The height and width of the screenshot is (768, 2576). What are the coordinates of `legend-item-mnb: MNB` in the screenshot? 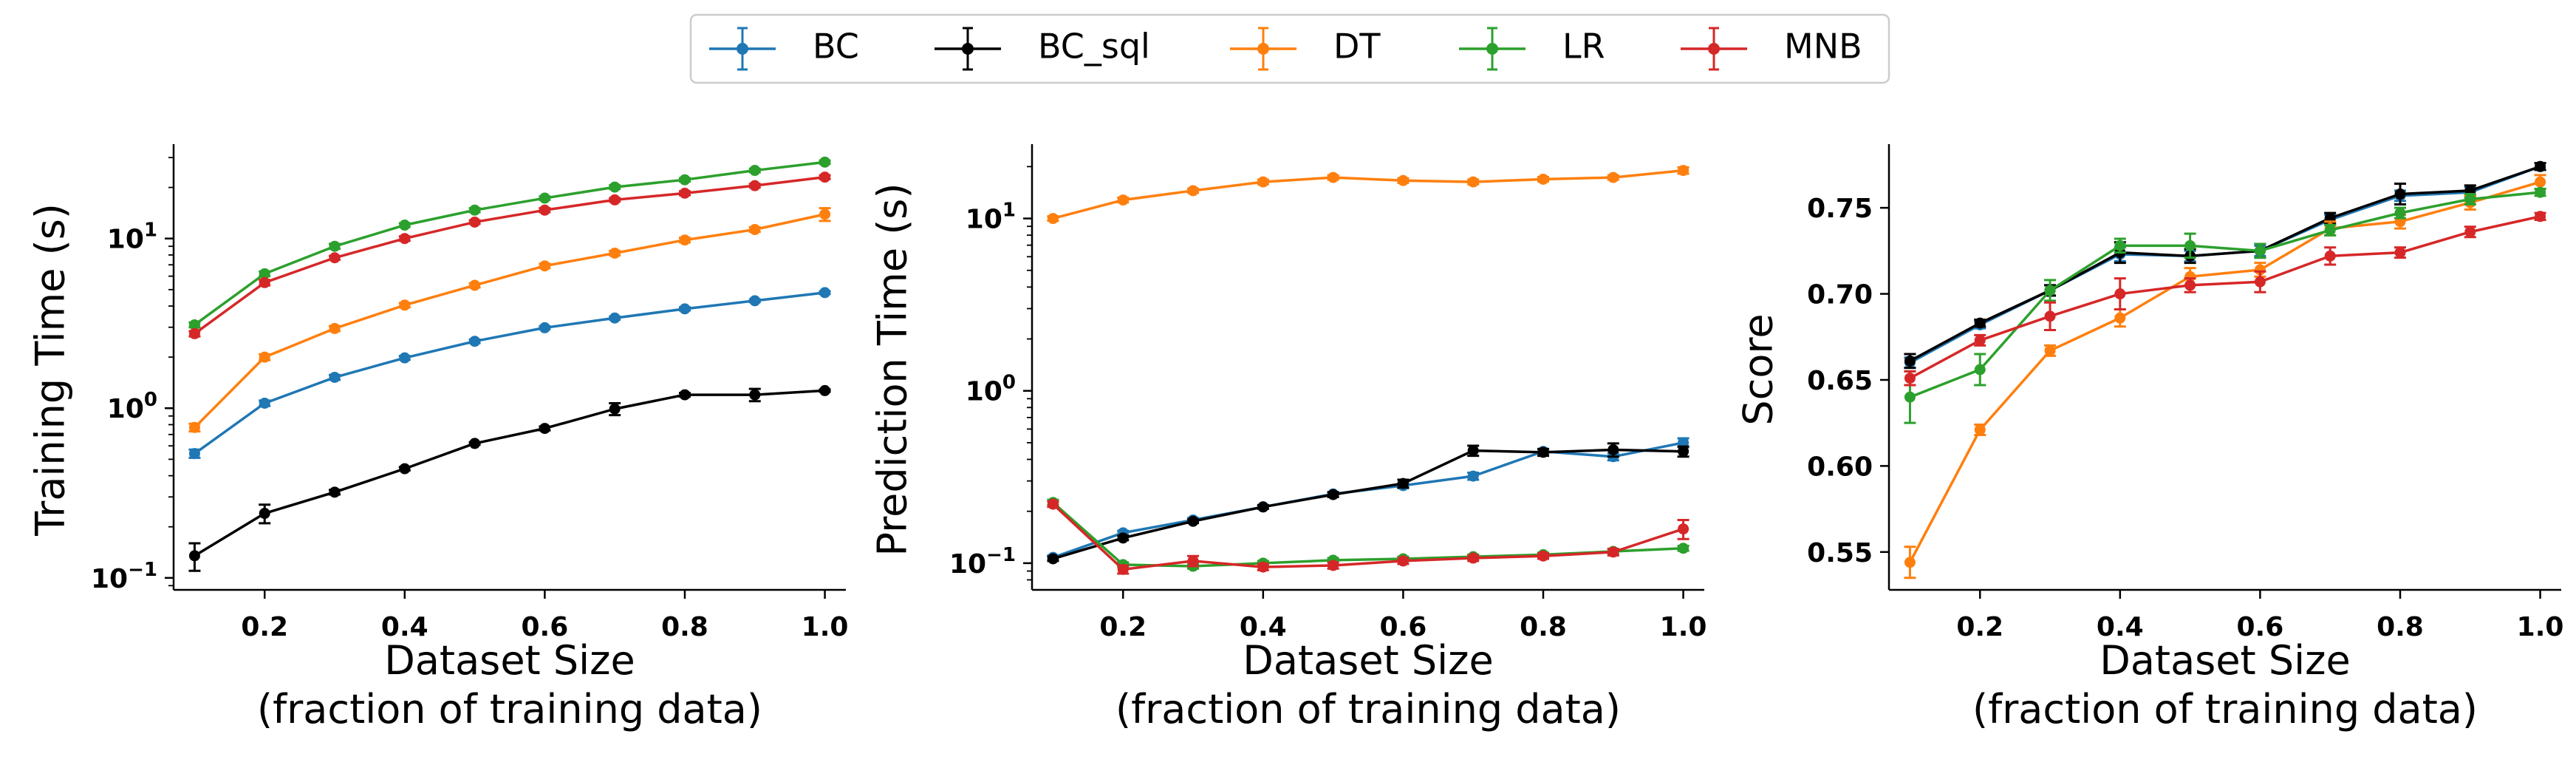 It's located at (1771, 49).